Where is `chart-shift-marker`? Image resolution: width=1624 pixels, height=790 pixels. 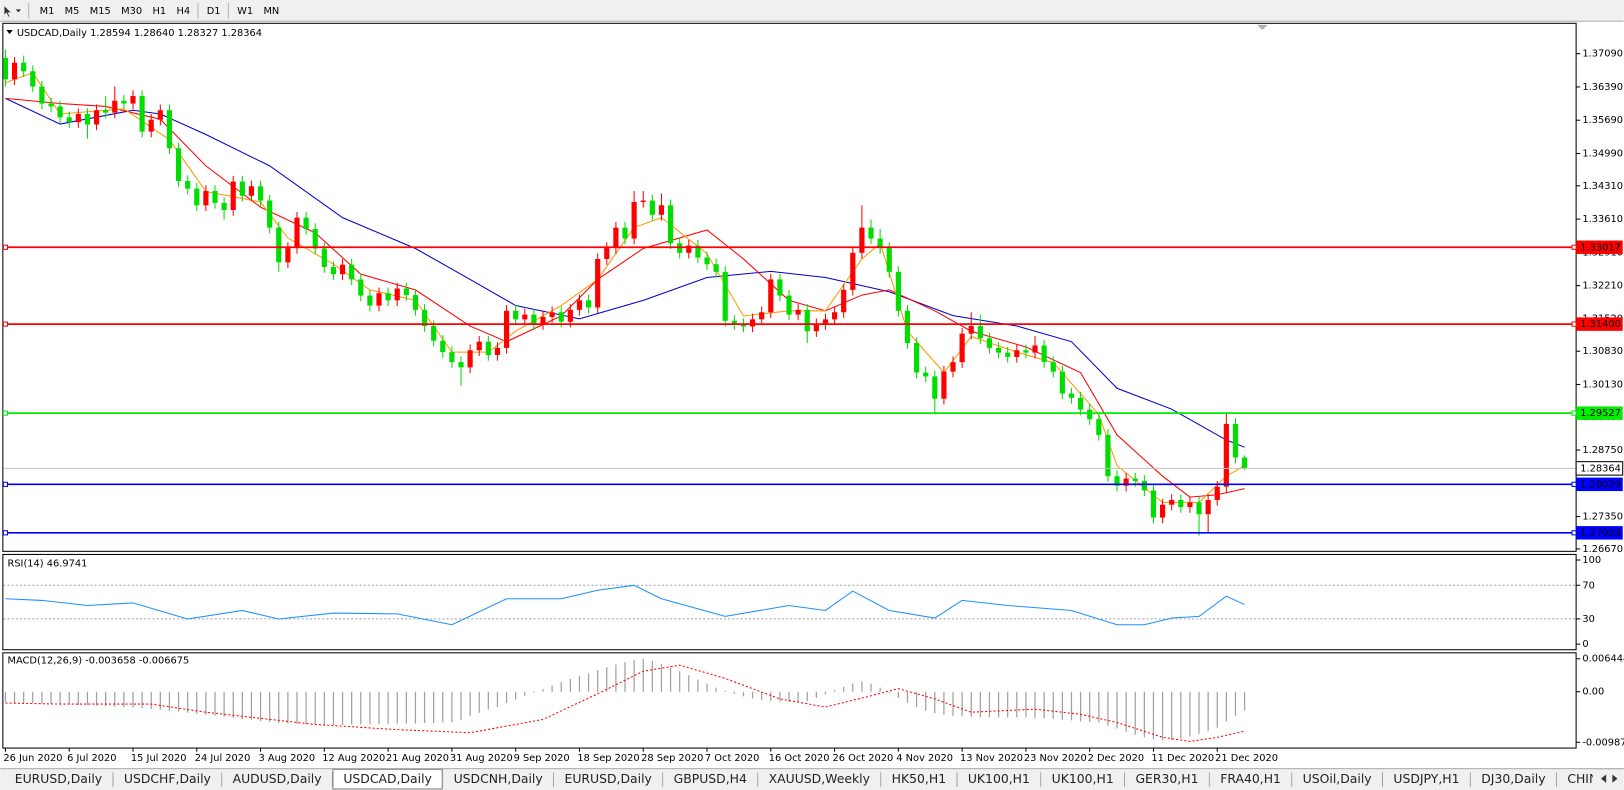 chart-shift-marker is located at coordinates (1262, 27).